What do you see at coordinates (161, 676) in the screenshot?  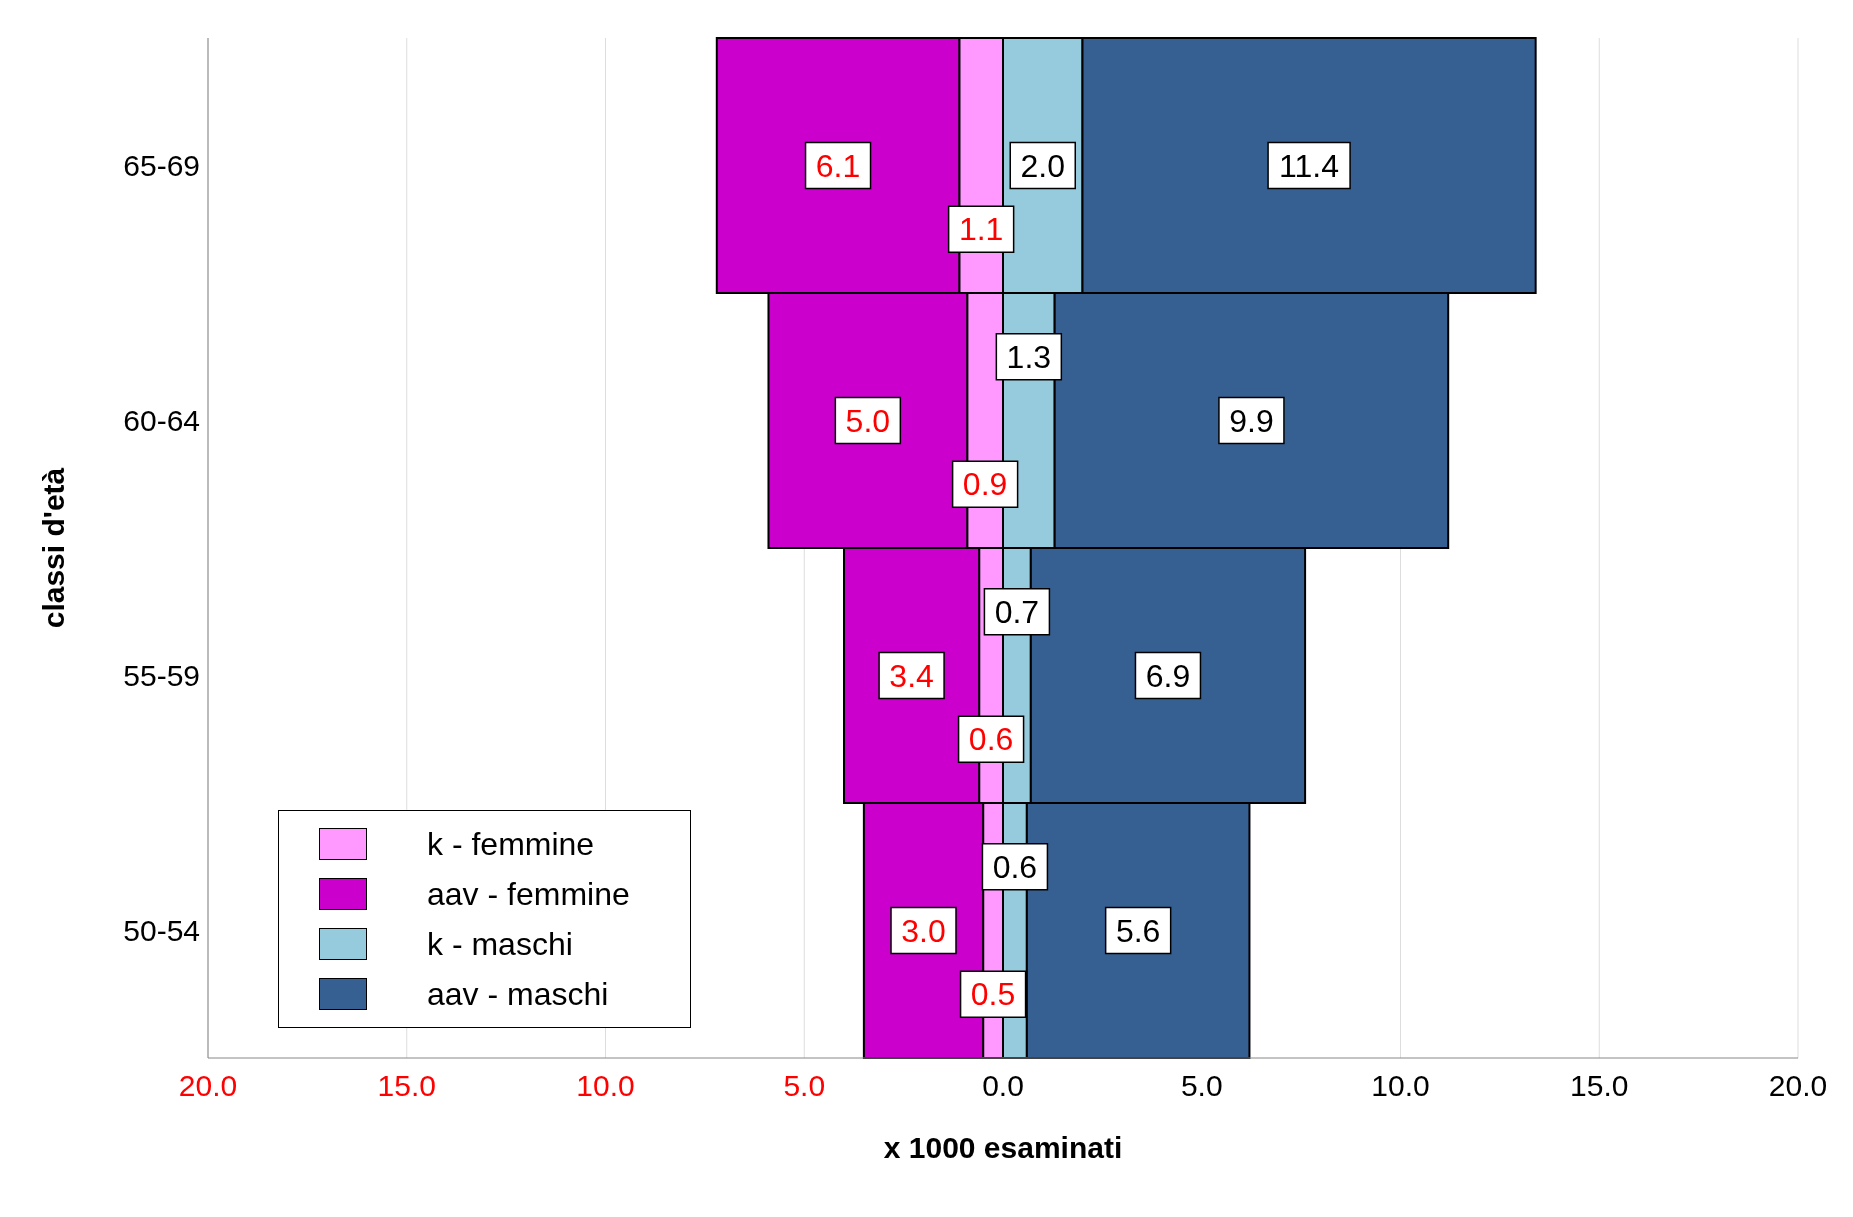 I see `y-tick-label: 55-59` at bounding box center [161, 676].